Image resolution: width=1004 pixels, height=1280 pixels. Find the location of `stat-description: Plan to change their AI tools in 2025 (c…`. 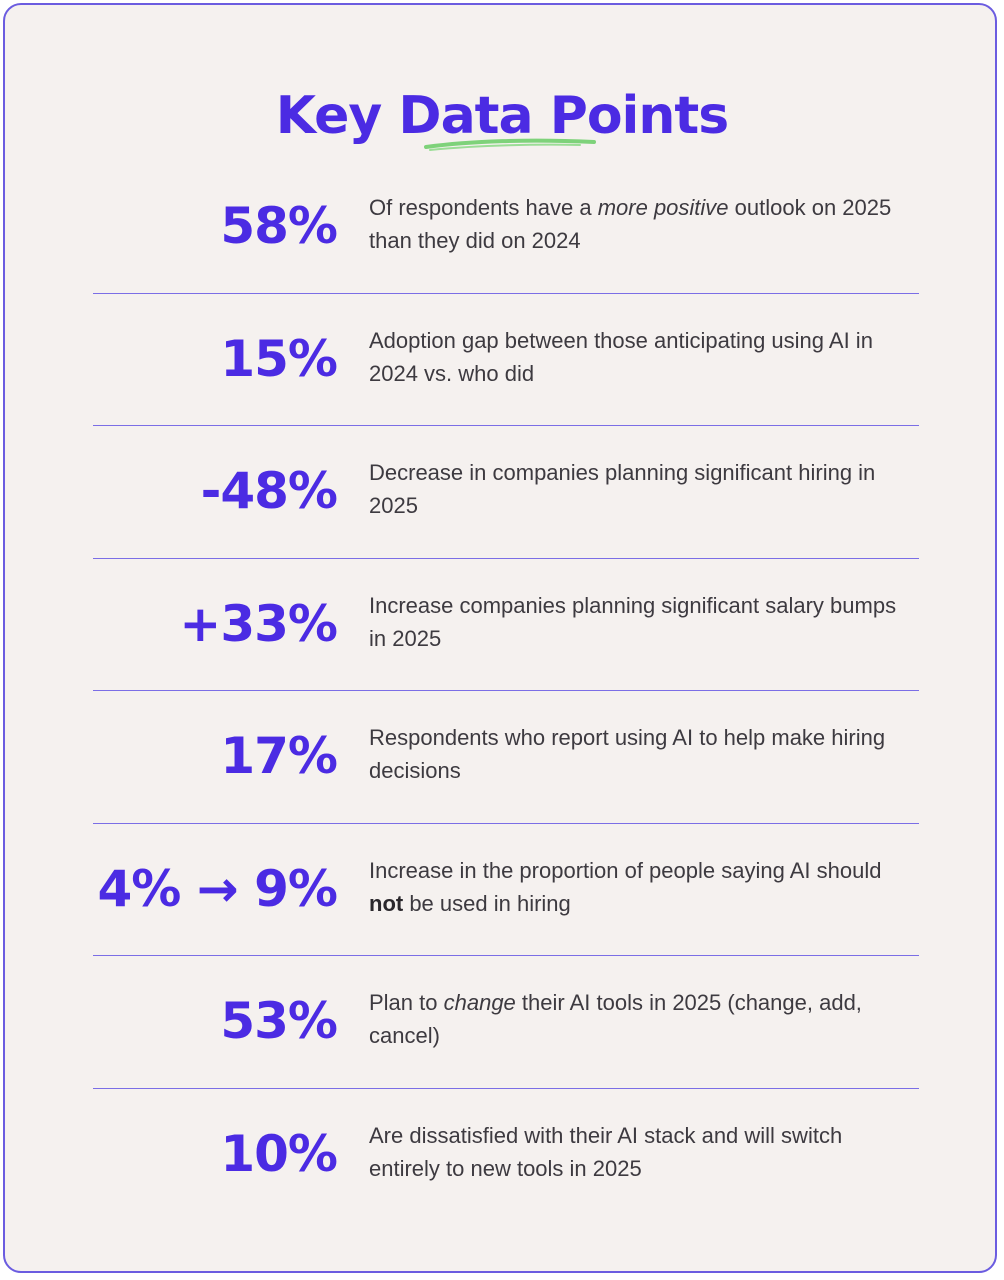

stat-description: Plan to change their AI tools in 2025 (c… is located at coordinates (615, 1019).